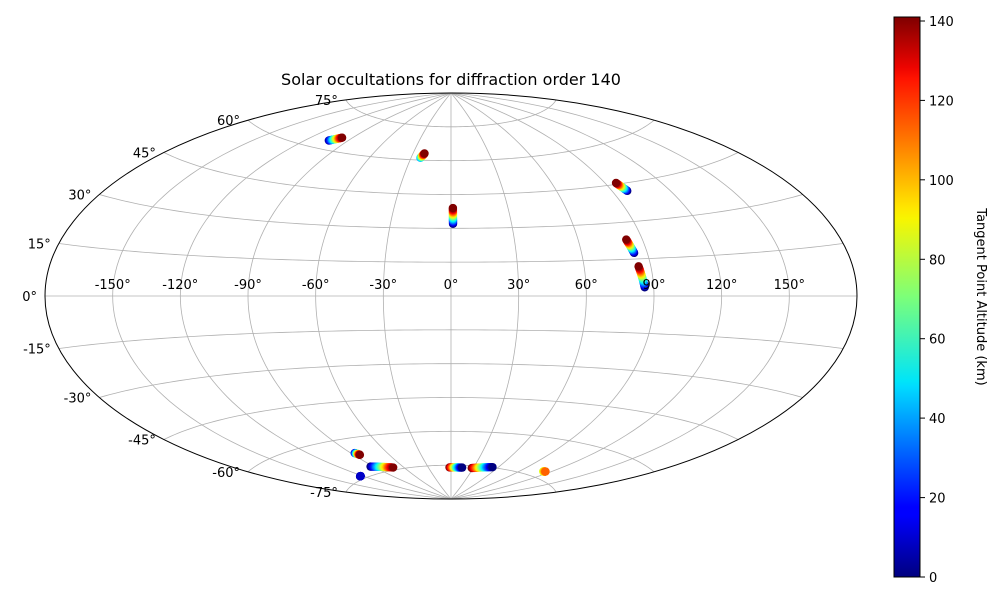 Image resolution: width=1000 pixels, height=600 pixels. Describe the element at coordinates (226, 473) in the screenshot. I see `y-tick-label: -60°` at that location.